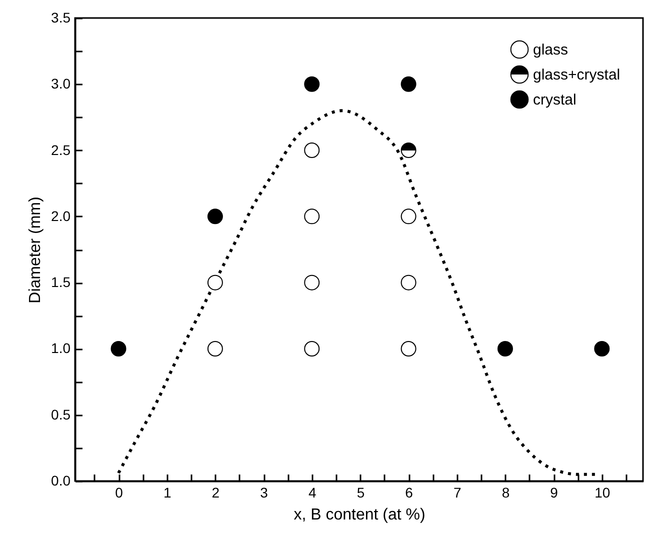  What do you see at coordinates (360, 492) in the screenshot?
I see `x-tick-label: 5` at bounding box center [360, 492].